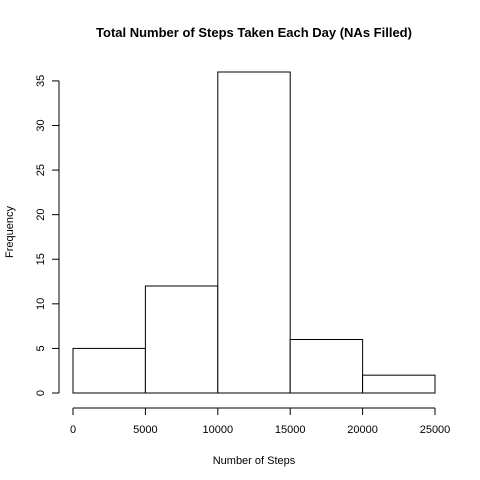  What do you see at coordinates (254, 461) in the screenshot?
I see `x-axis-label: Number of Steps` at bounding box center [254, 461].